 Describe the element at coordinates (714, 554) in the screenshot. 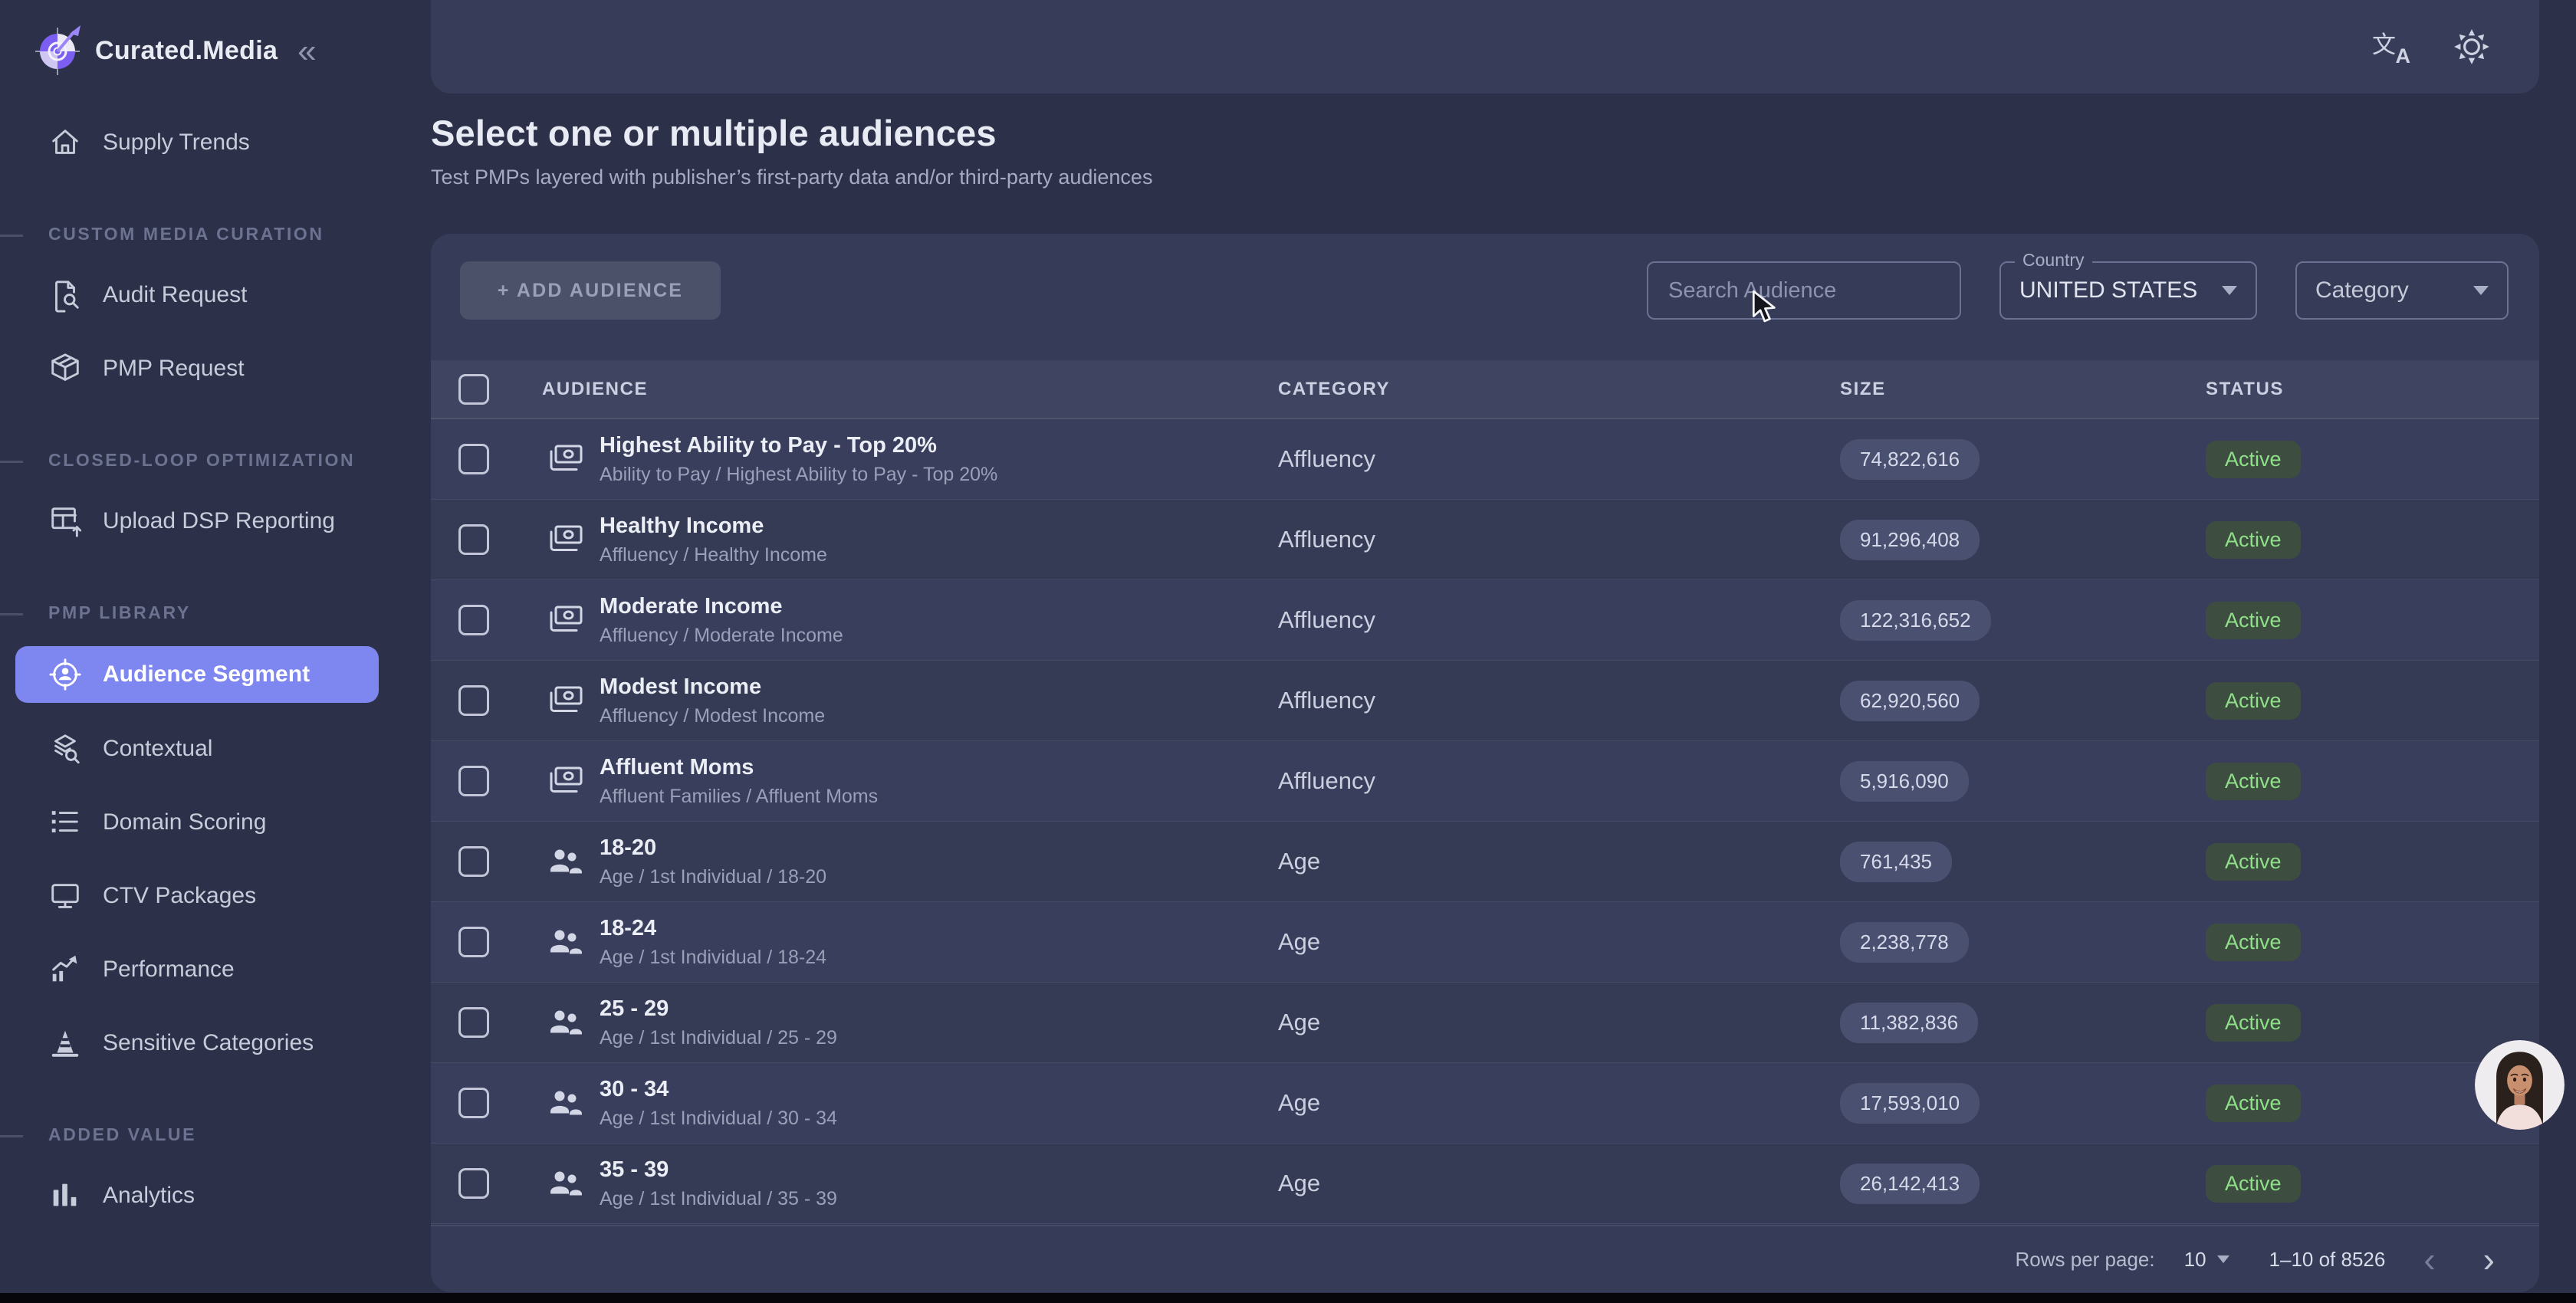

I see `audience-path: Affluency / Healthy Income` at that location.